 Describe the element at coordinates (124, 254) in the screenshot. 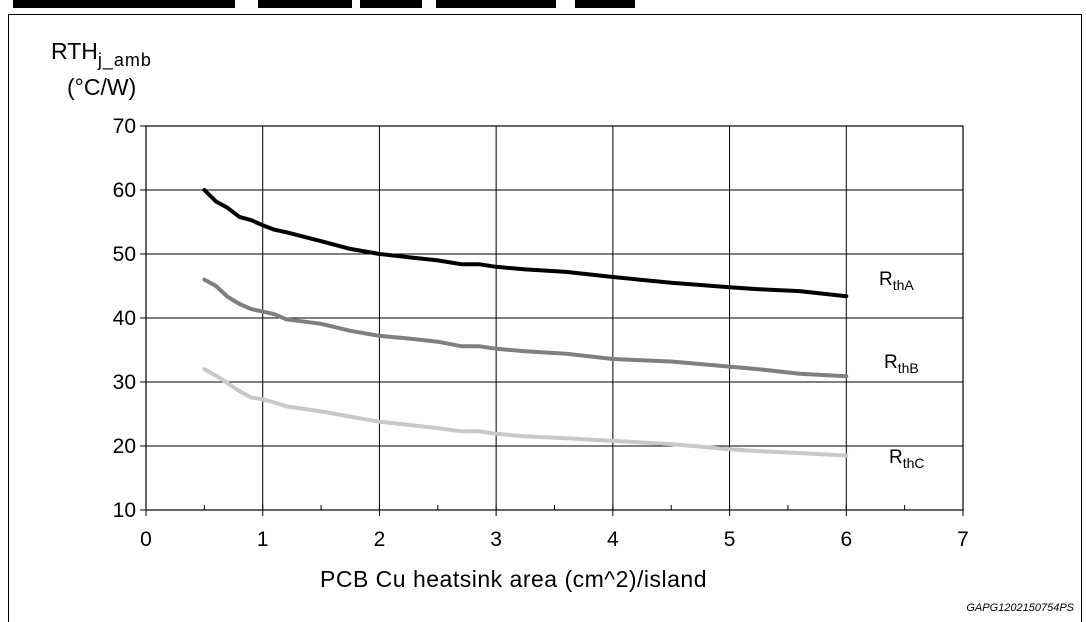

I see `y-tick-label: 50` at that location.